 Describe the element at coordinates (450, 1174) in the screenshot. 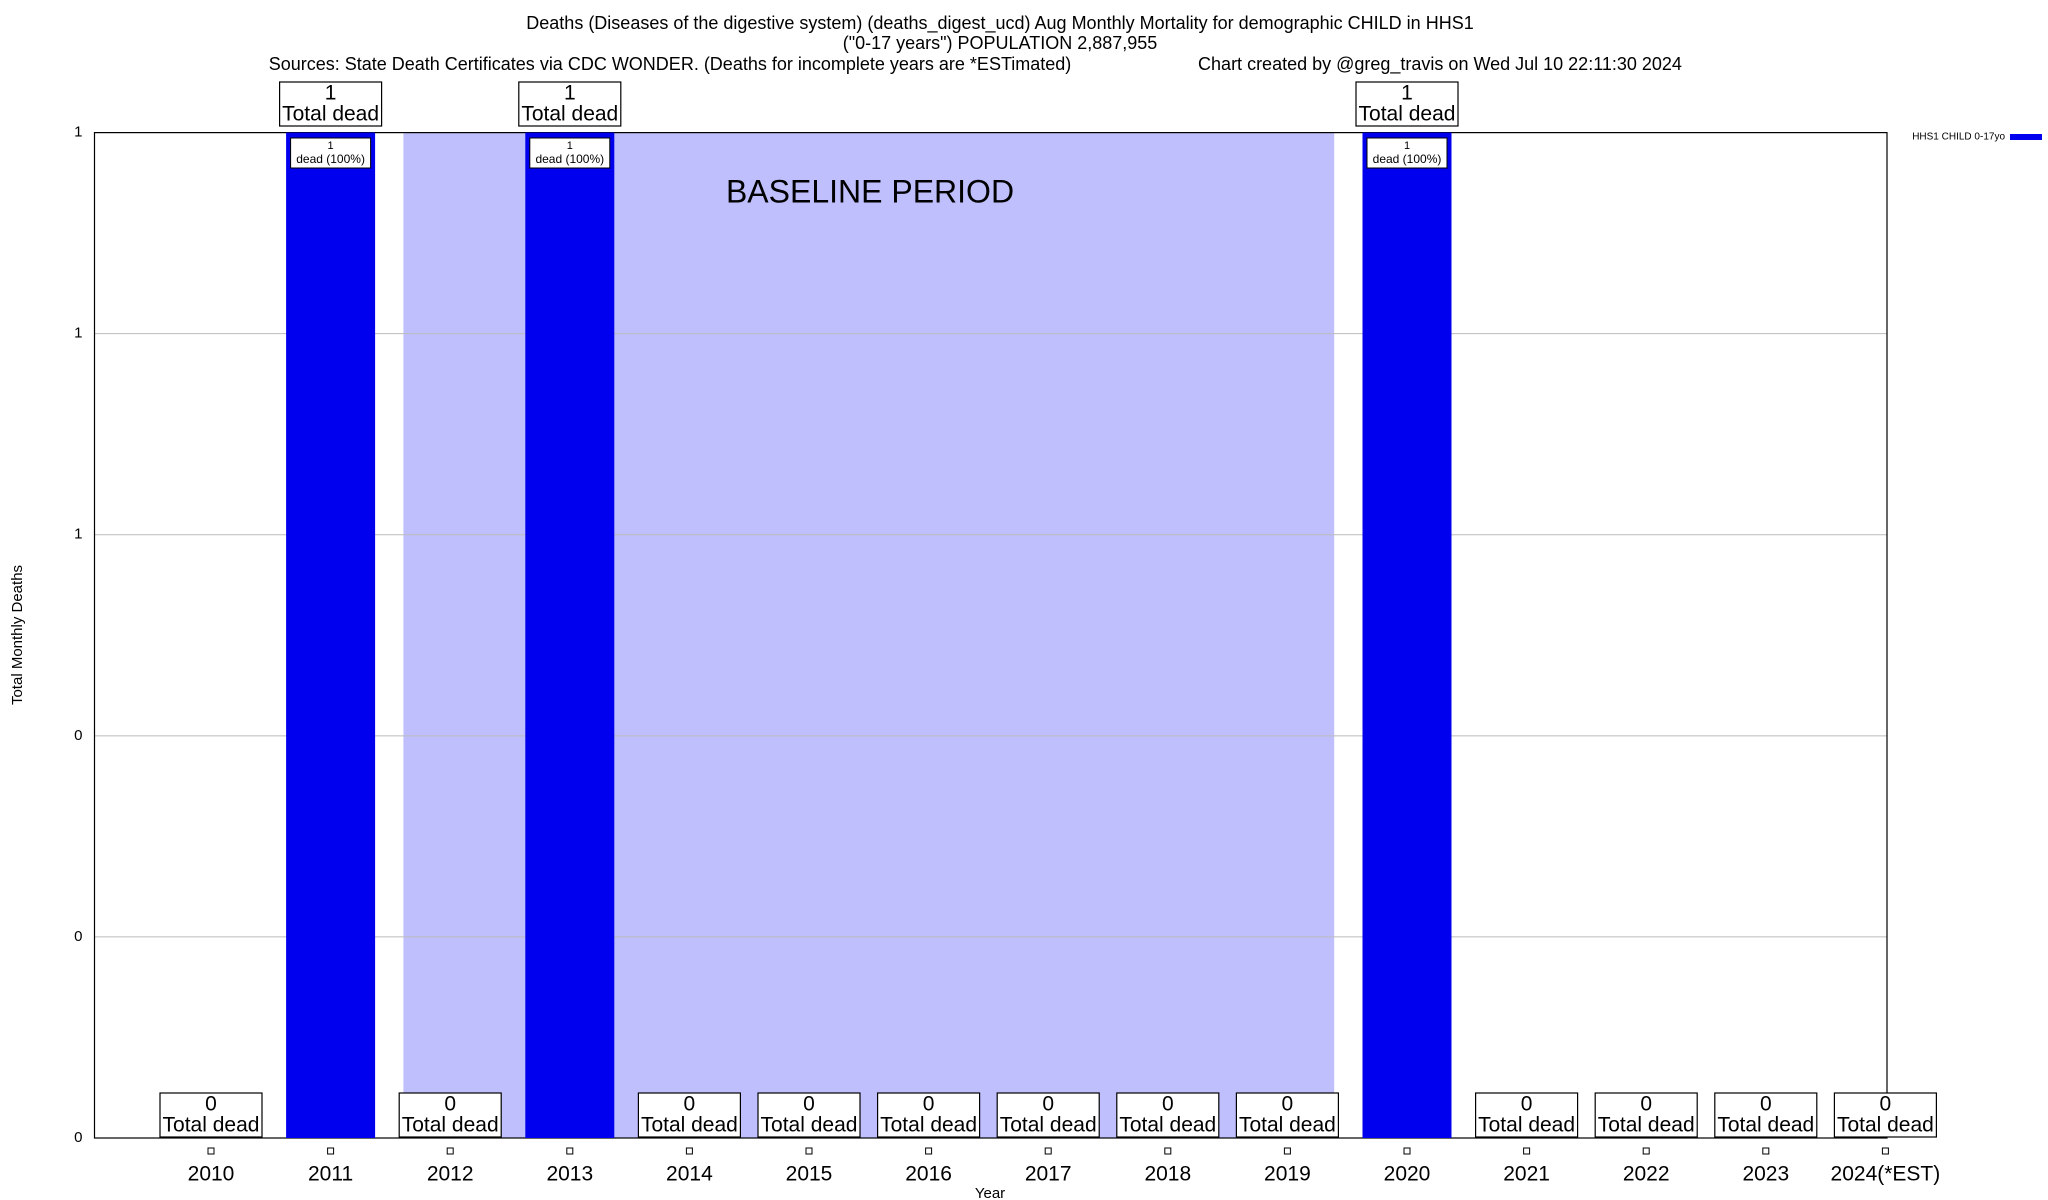

I see `x-tick-label: 2012` at that location.